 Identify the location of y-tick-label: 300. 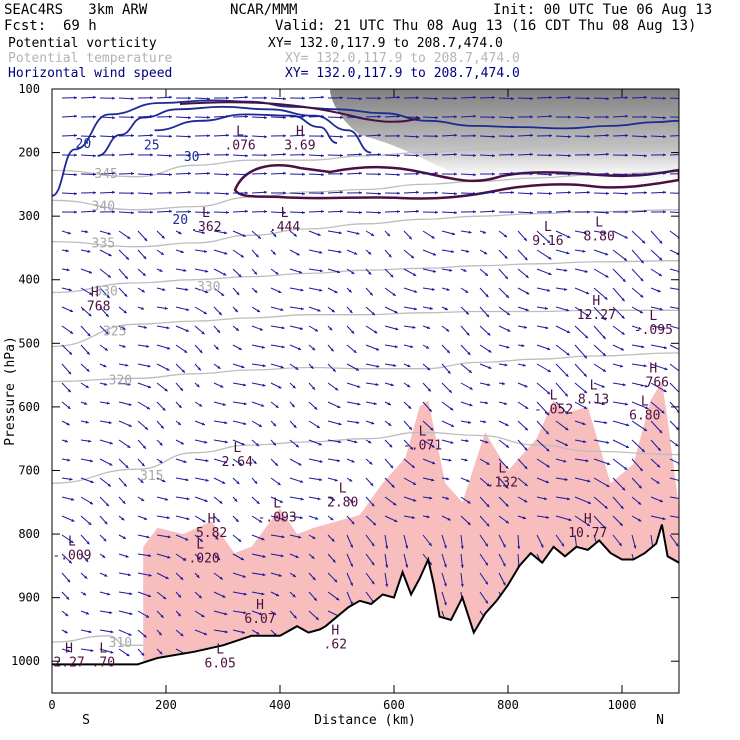
(29, 216).